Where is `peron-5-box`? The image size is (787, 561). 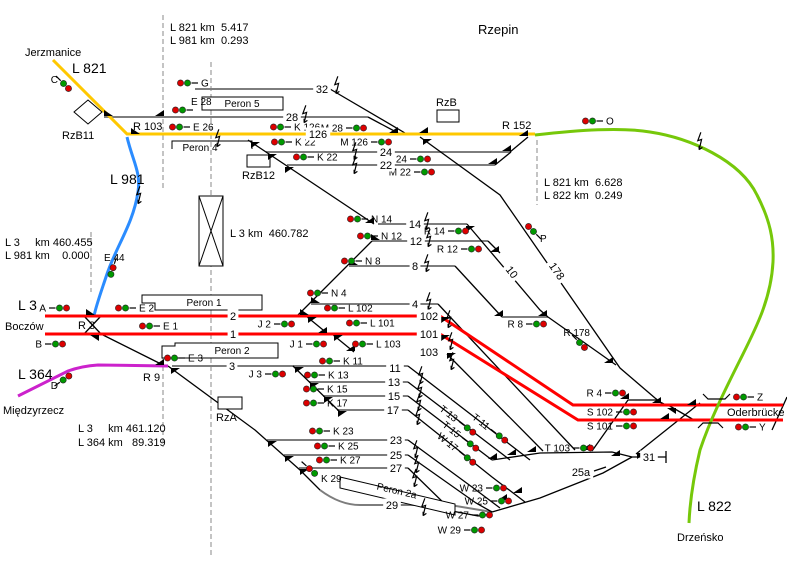 peron-5-box is located at coordinates (242, 103).